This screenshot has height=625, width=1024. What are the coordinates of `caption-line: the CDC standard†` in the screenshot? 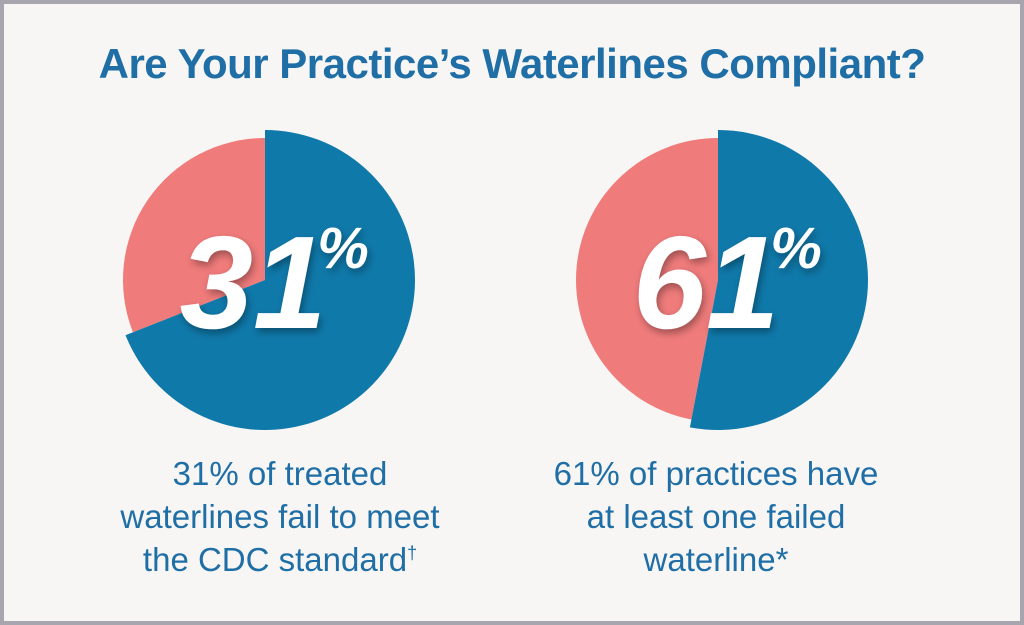 It's located at (280, 559).